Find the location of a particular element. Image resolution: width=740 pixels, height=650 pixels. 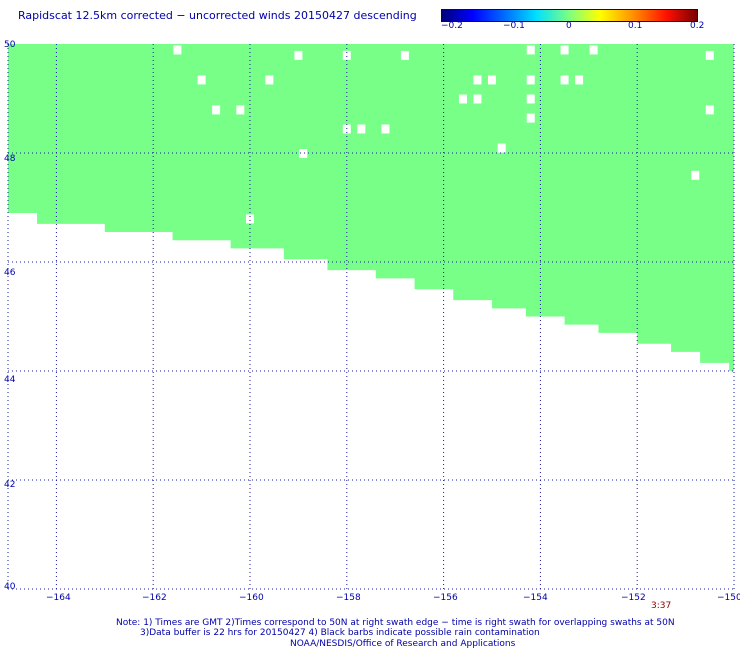

swath-time: 3:37 is located at coordinates (661, 606).